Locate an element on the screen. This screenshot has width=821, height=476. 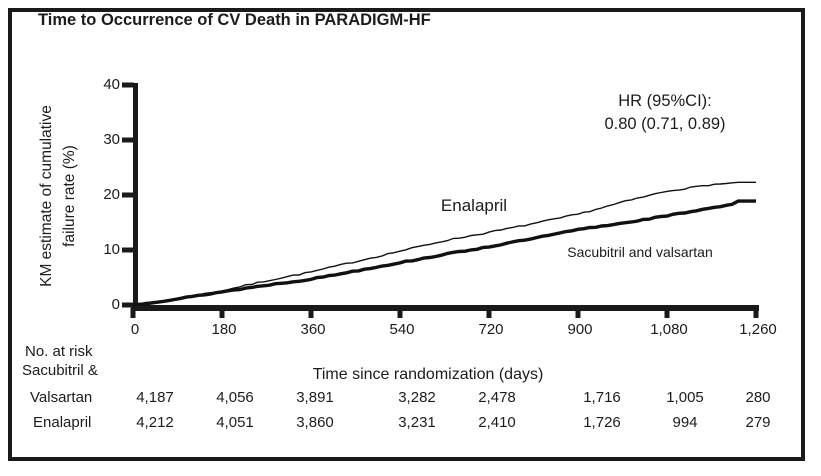
risk-cell-row2-col7: 994 is located at coordinates (685, 422).